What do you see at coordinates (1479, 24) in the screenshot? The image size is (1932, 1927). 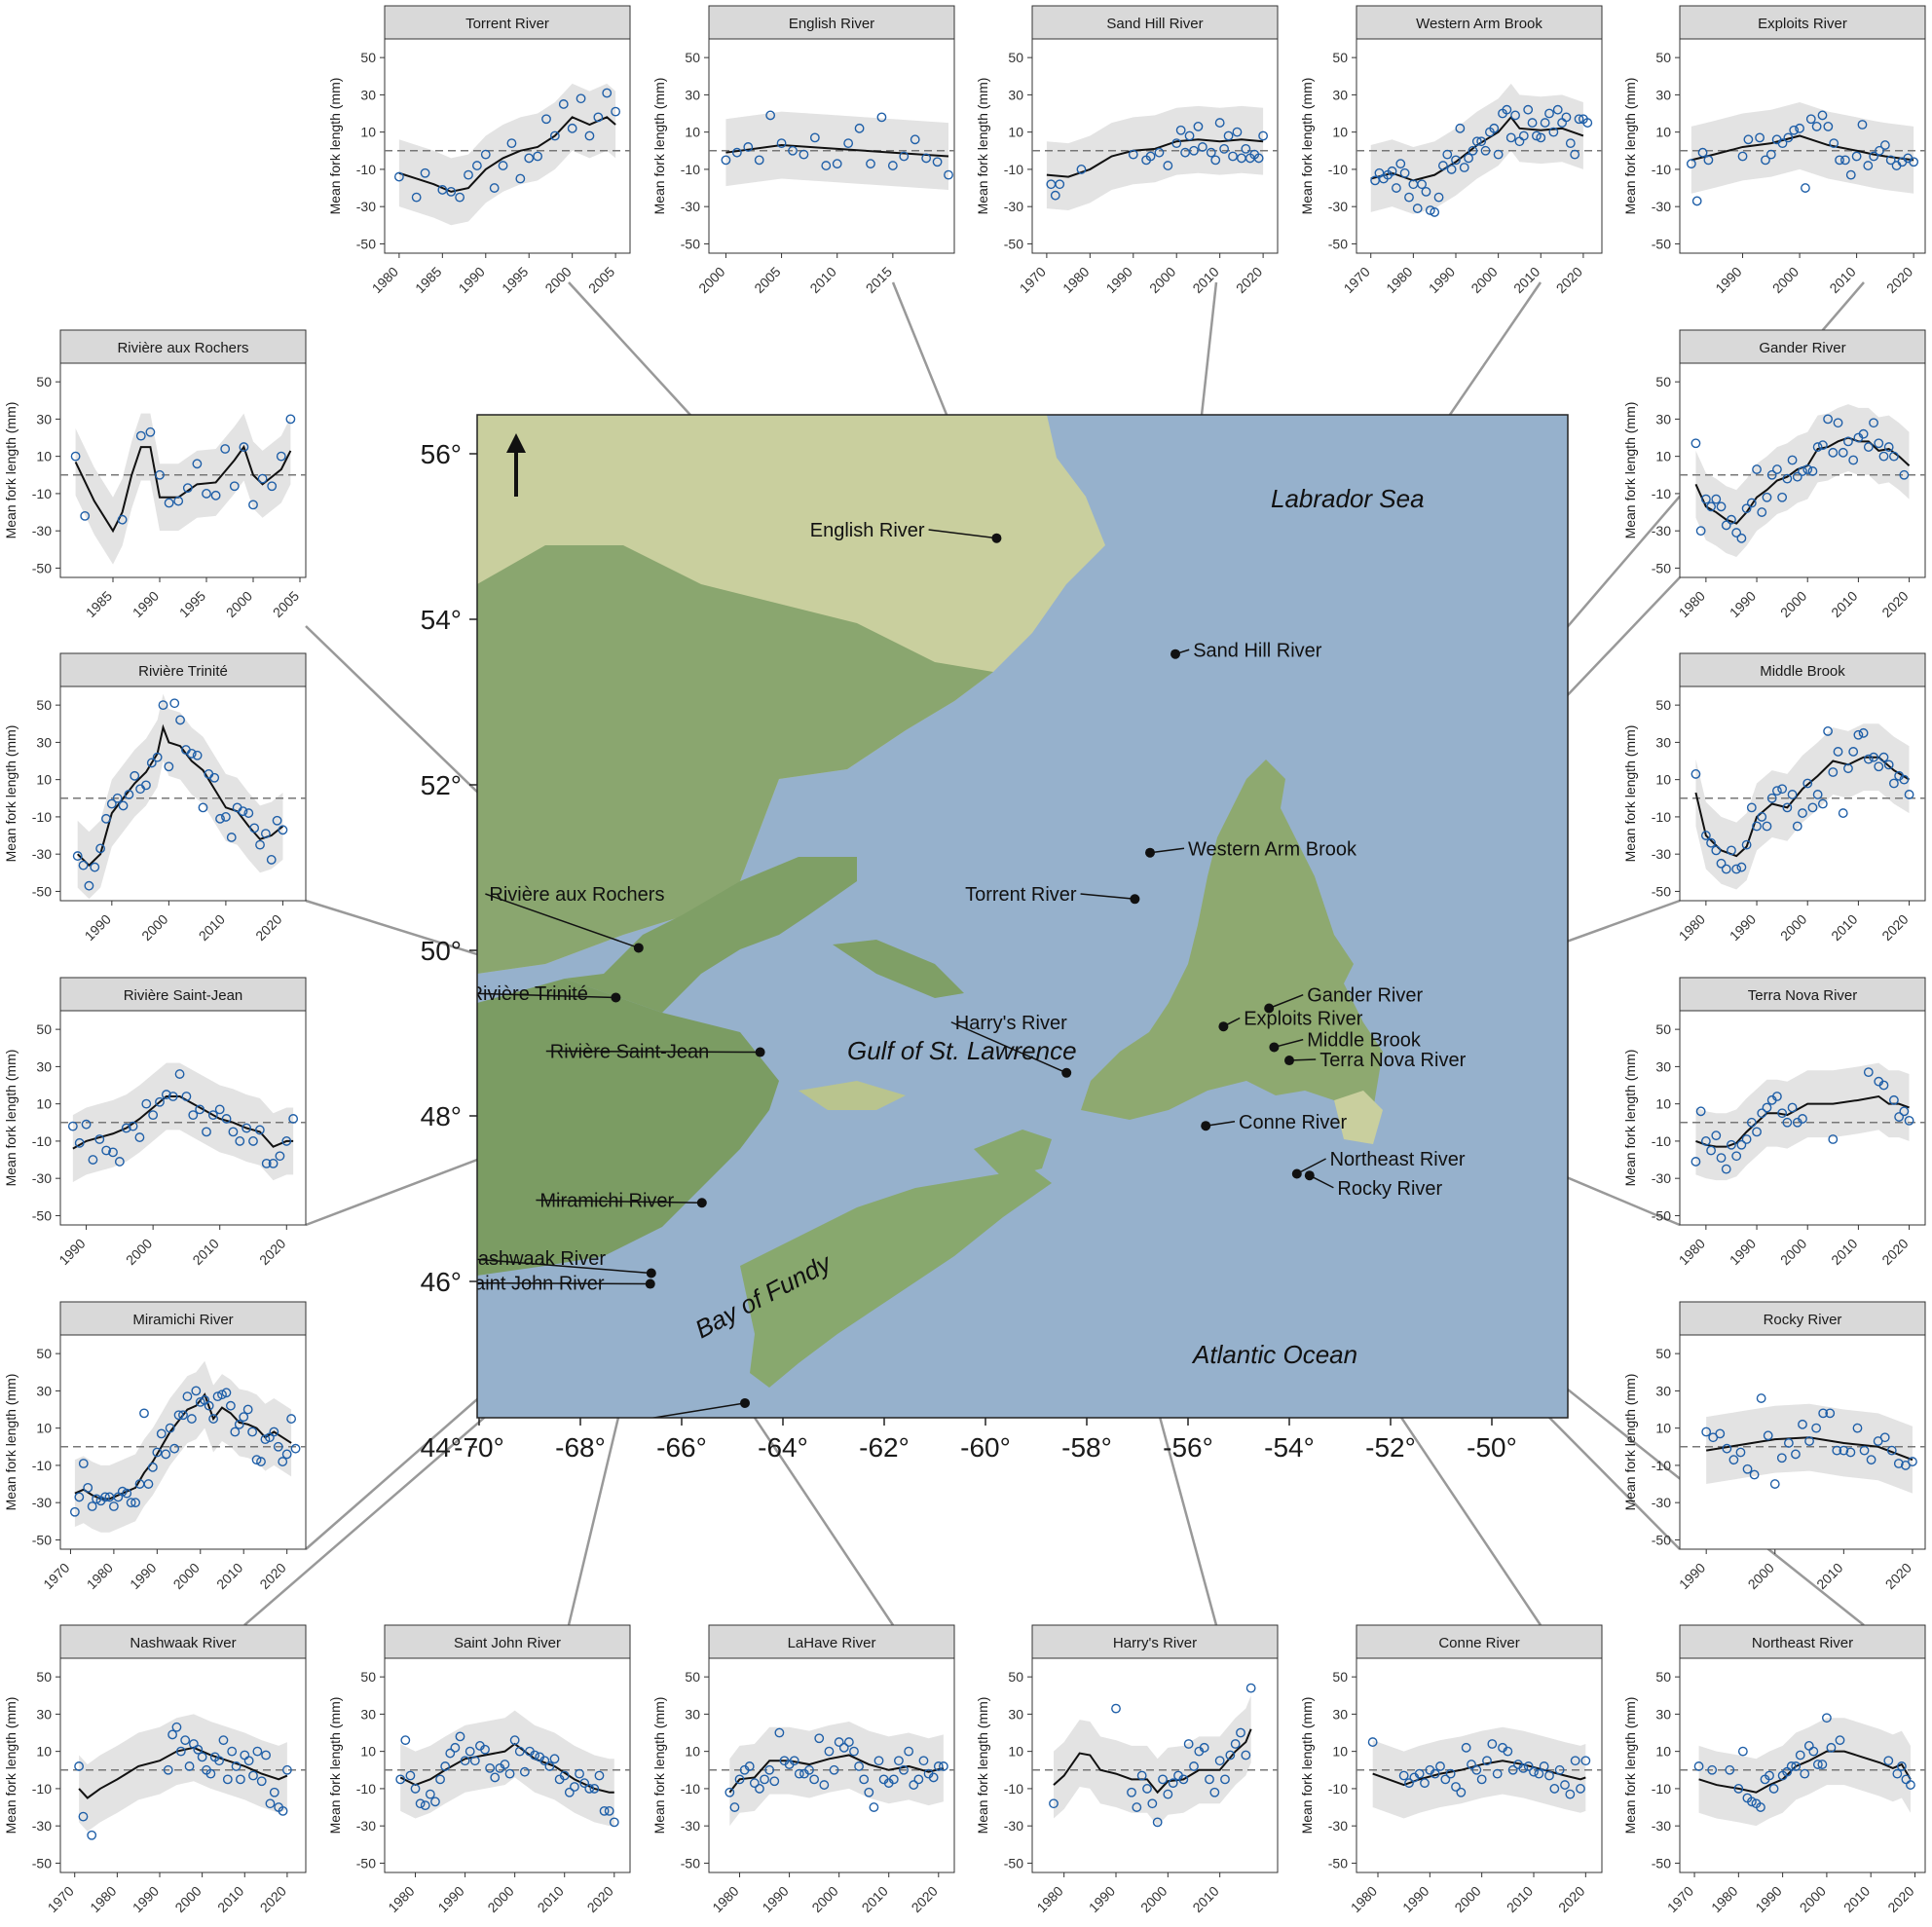 I see `panel-title: Western Arm Brook` at bounding box center [1479, 24].